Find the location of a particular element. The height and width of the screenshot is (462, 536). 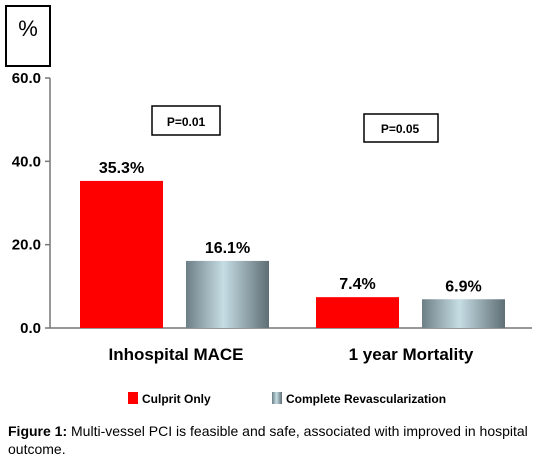

legend-label-culprit: Culprit Only is located at coordinates (176, 399).